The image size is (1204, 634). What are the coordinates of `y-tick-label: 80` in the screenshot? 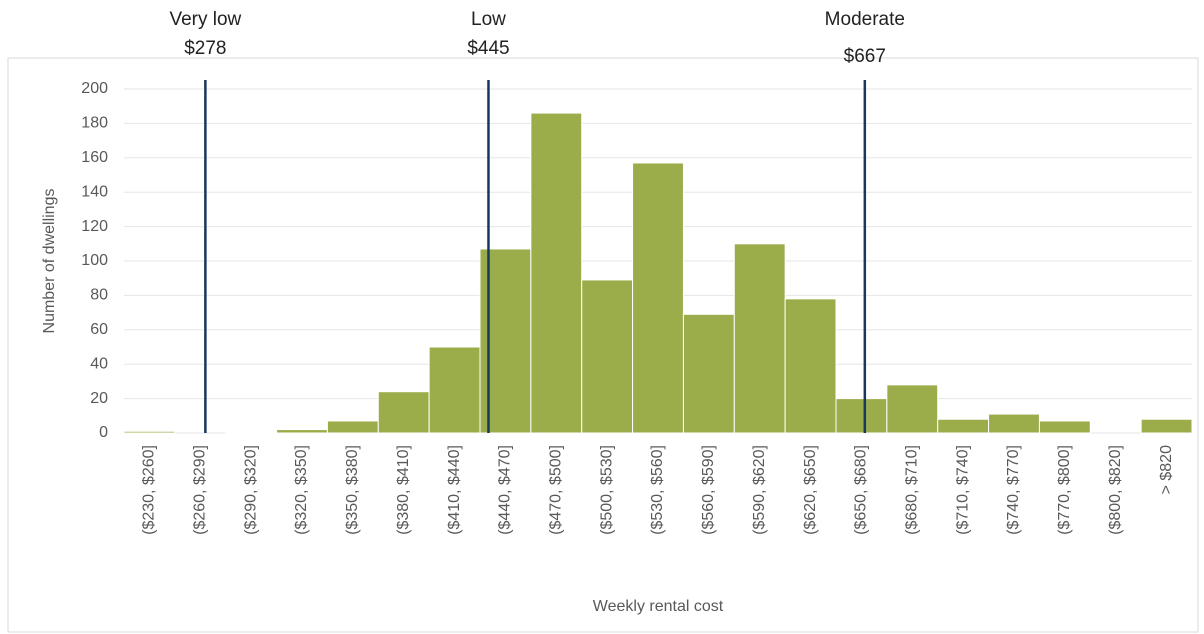 It's located at (99, 295).